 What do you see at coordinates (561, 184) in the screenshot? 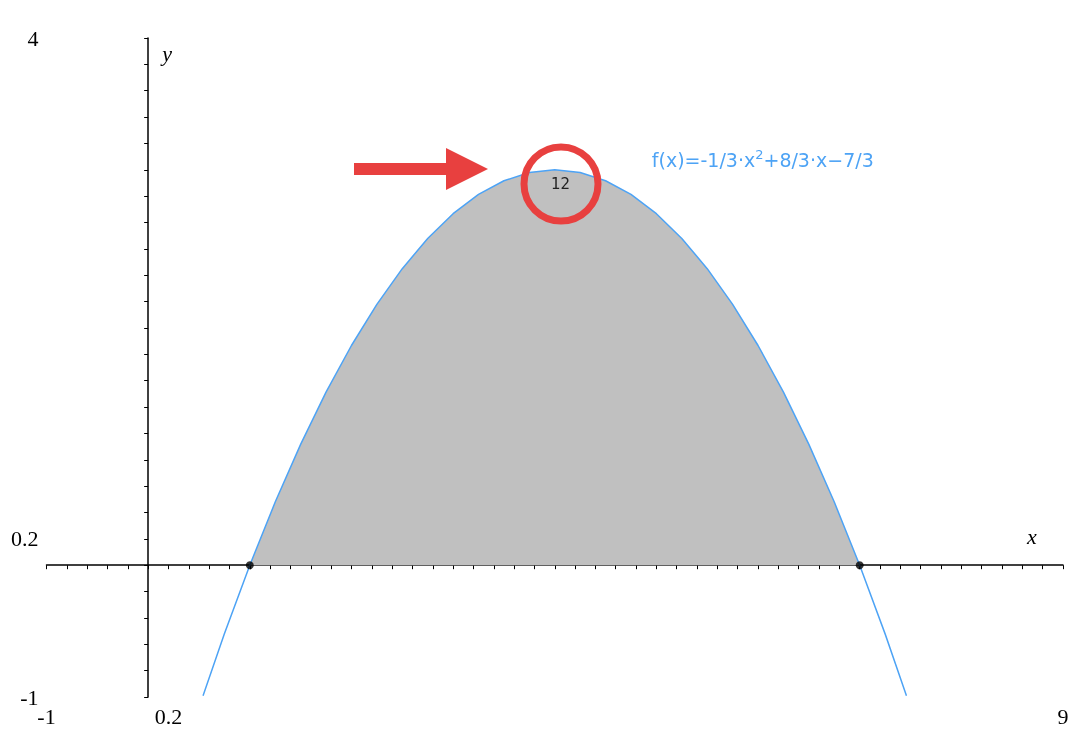
I see `annotation: 12` at bounding box center [561, 184].